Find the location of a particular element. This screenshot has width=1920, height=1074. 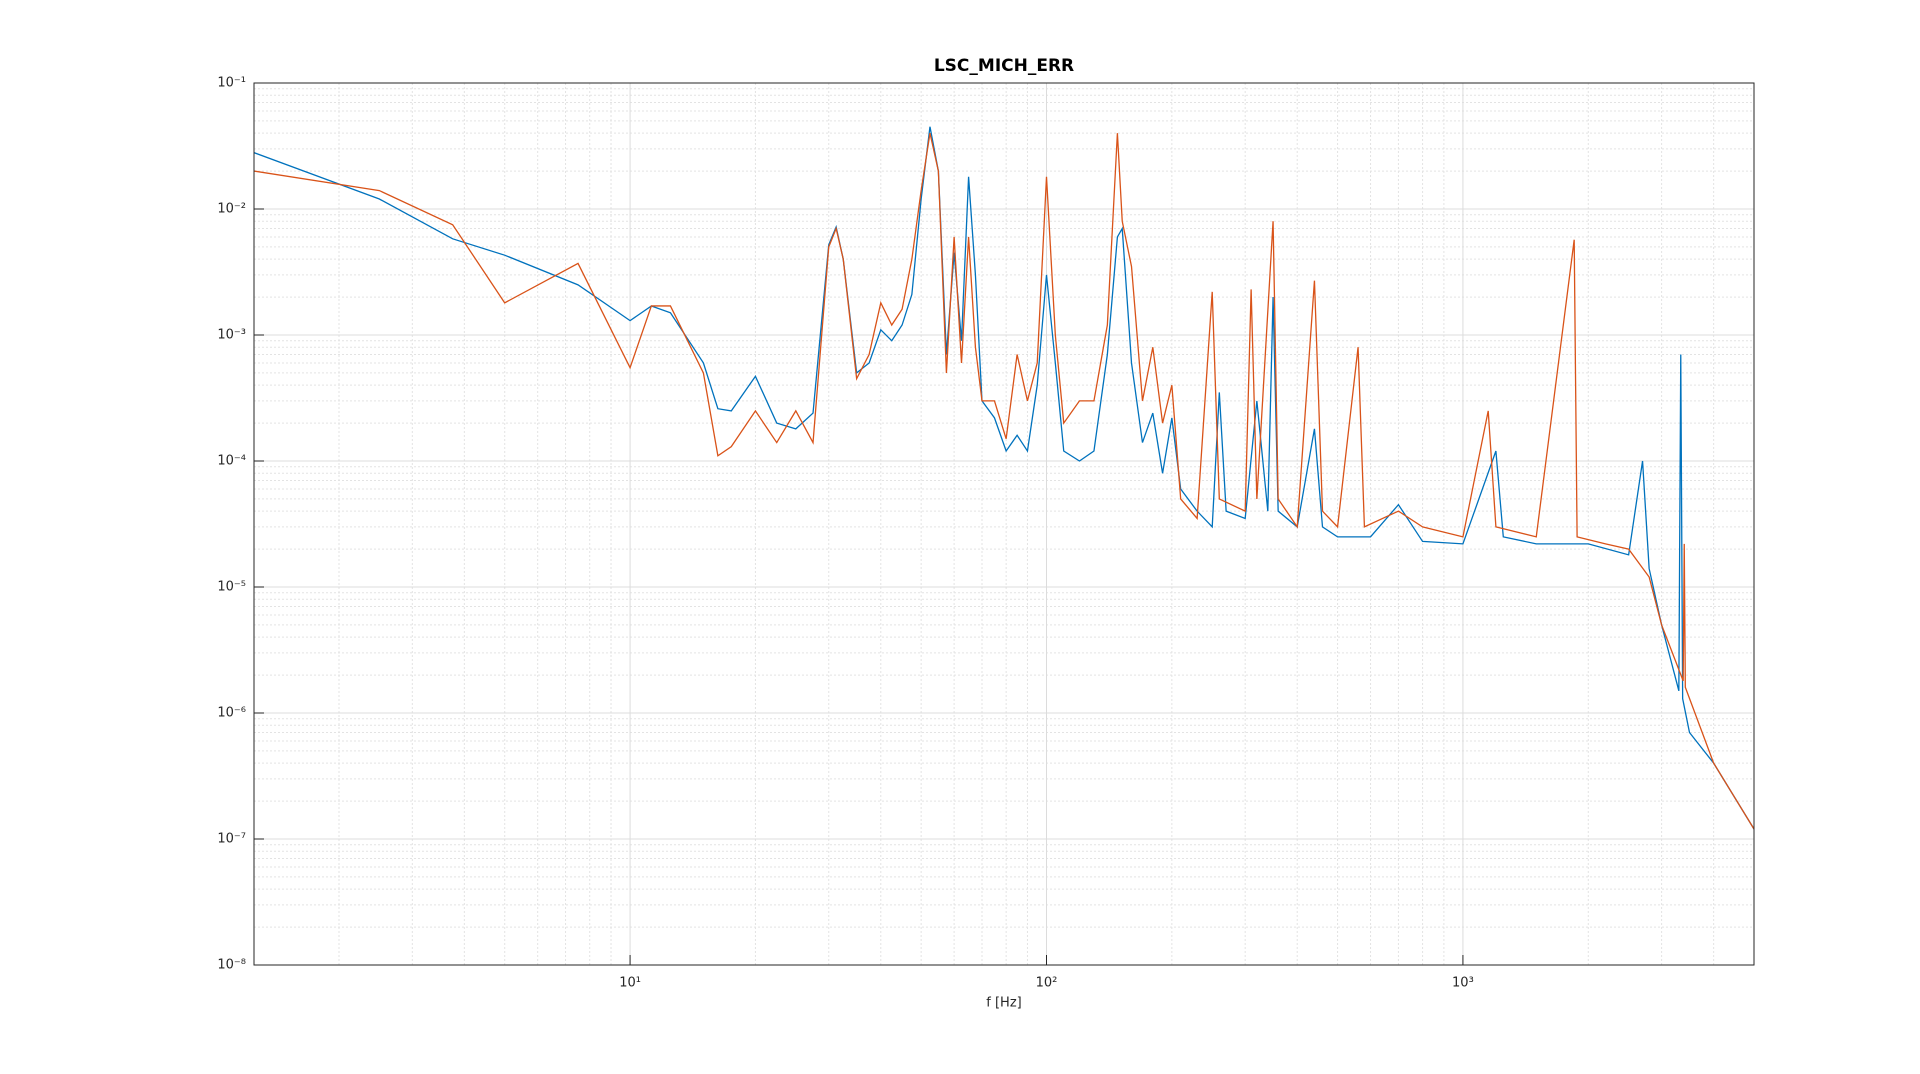

y-tick-label: 10⁻¹ is located at coordinates (231, 83).